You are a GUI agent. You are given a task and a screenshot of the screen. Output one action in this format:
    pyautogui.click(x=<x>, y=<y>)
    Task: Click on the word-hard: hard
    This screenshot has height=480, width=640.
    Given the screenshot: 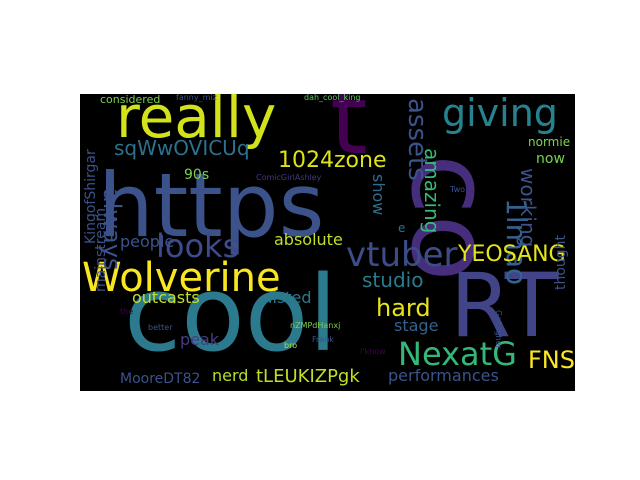 What is the action you would take?
    pyautogui.click(x=403, y=308)
    